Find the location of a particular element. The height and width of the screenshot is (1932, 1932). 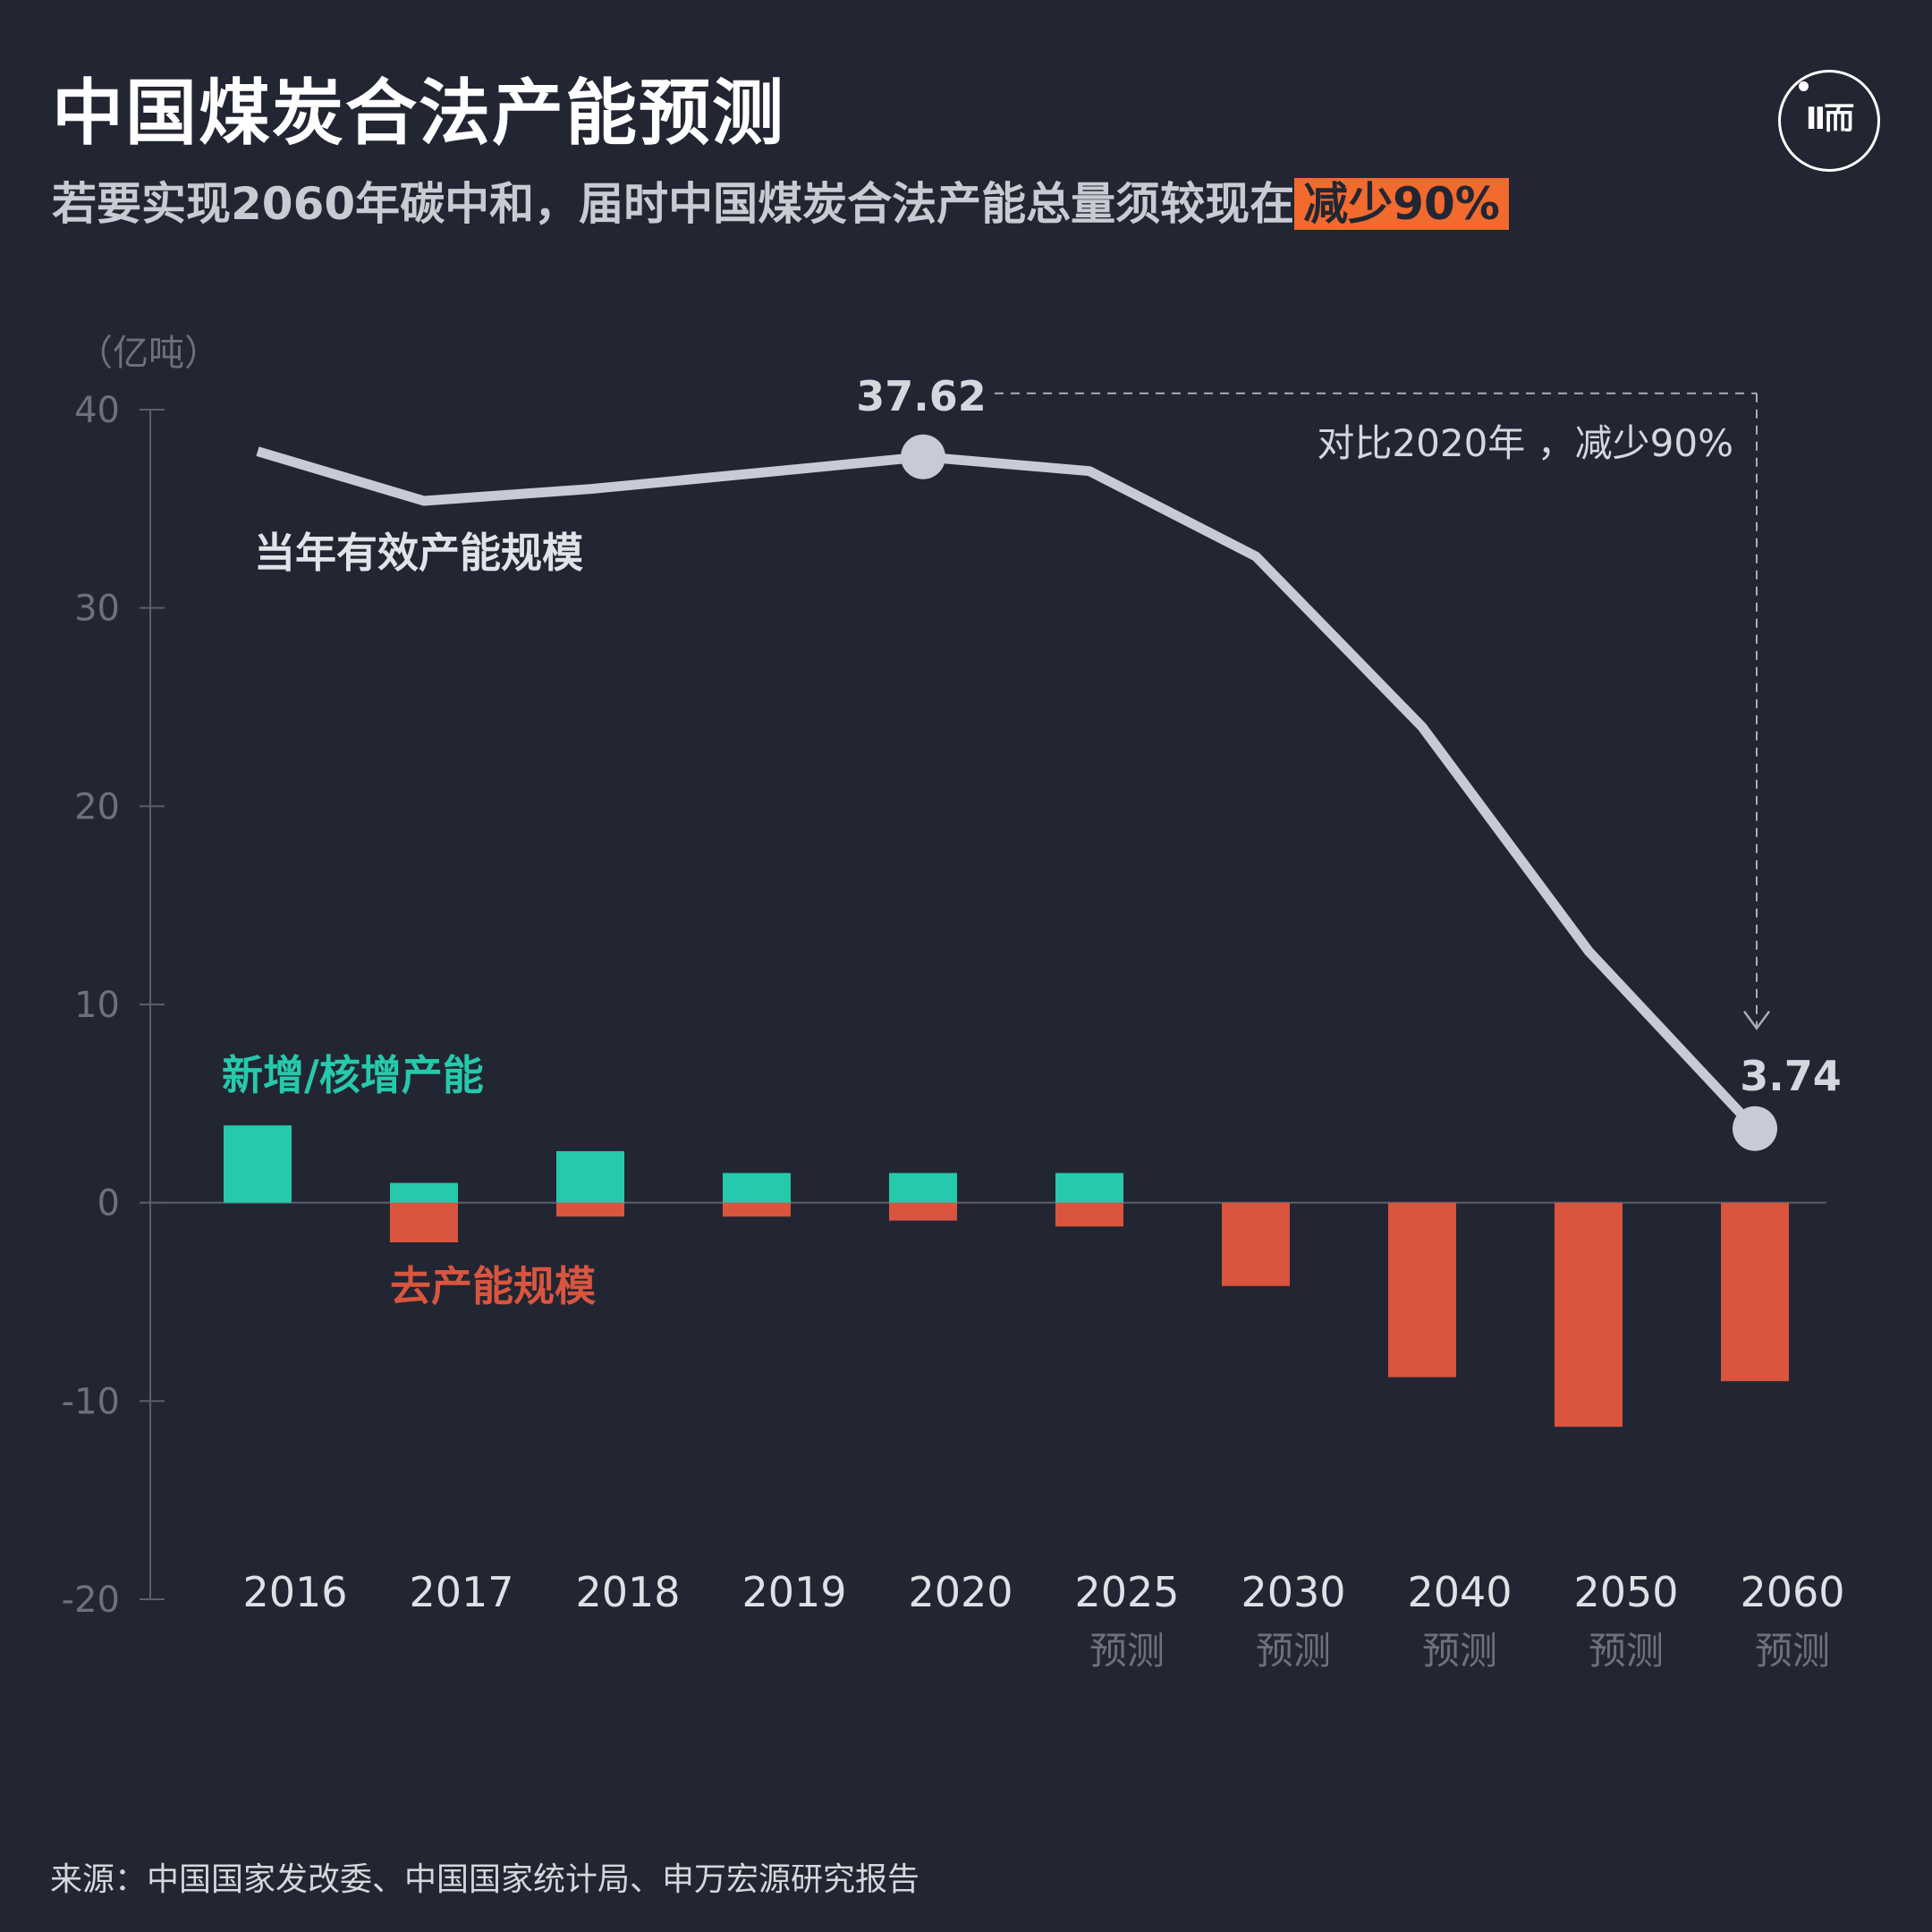

x-tick-label: 2030 is located at coordinates (1293, 1592).